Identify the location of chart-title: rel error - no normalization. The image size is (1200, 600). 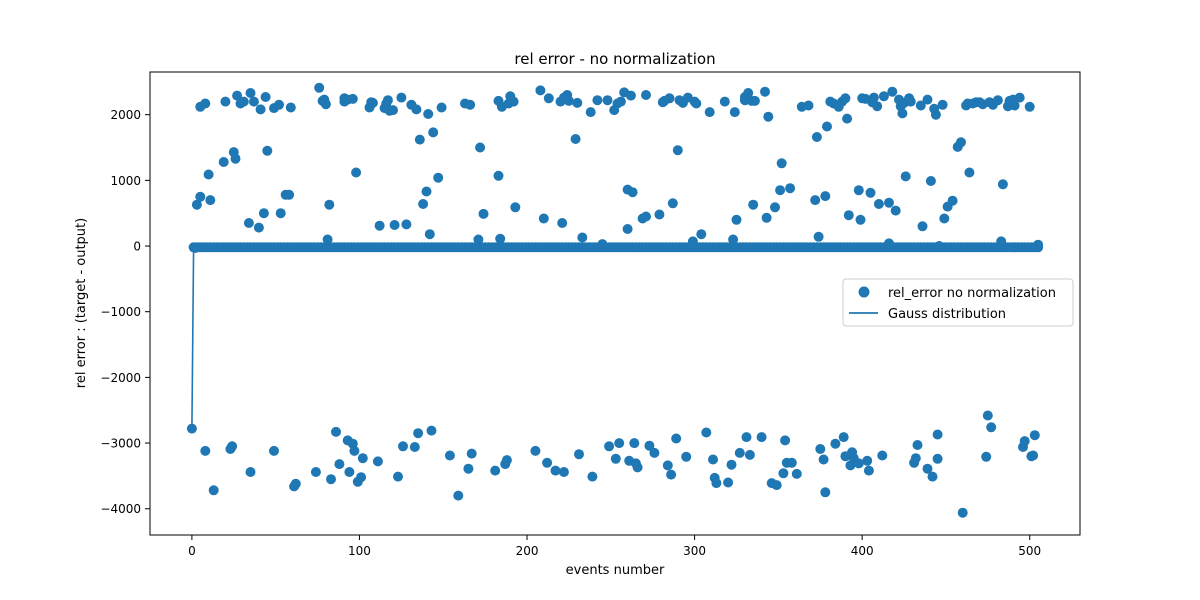
(614, 59).